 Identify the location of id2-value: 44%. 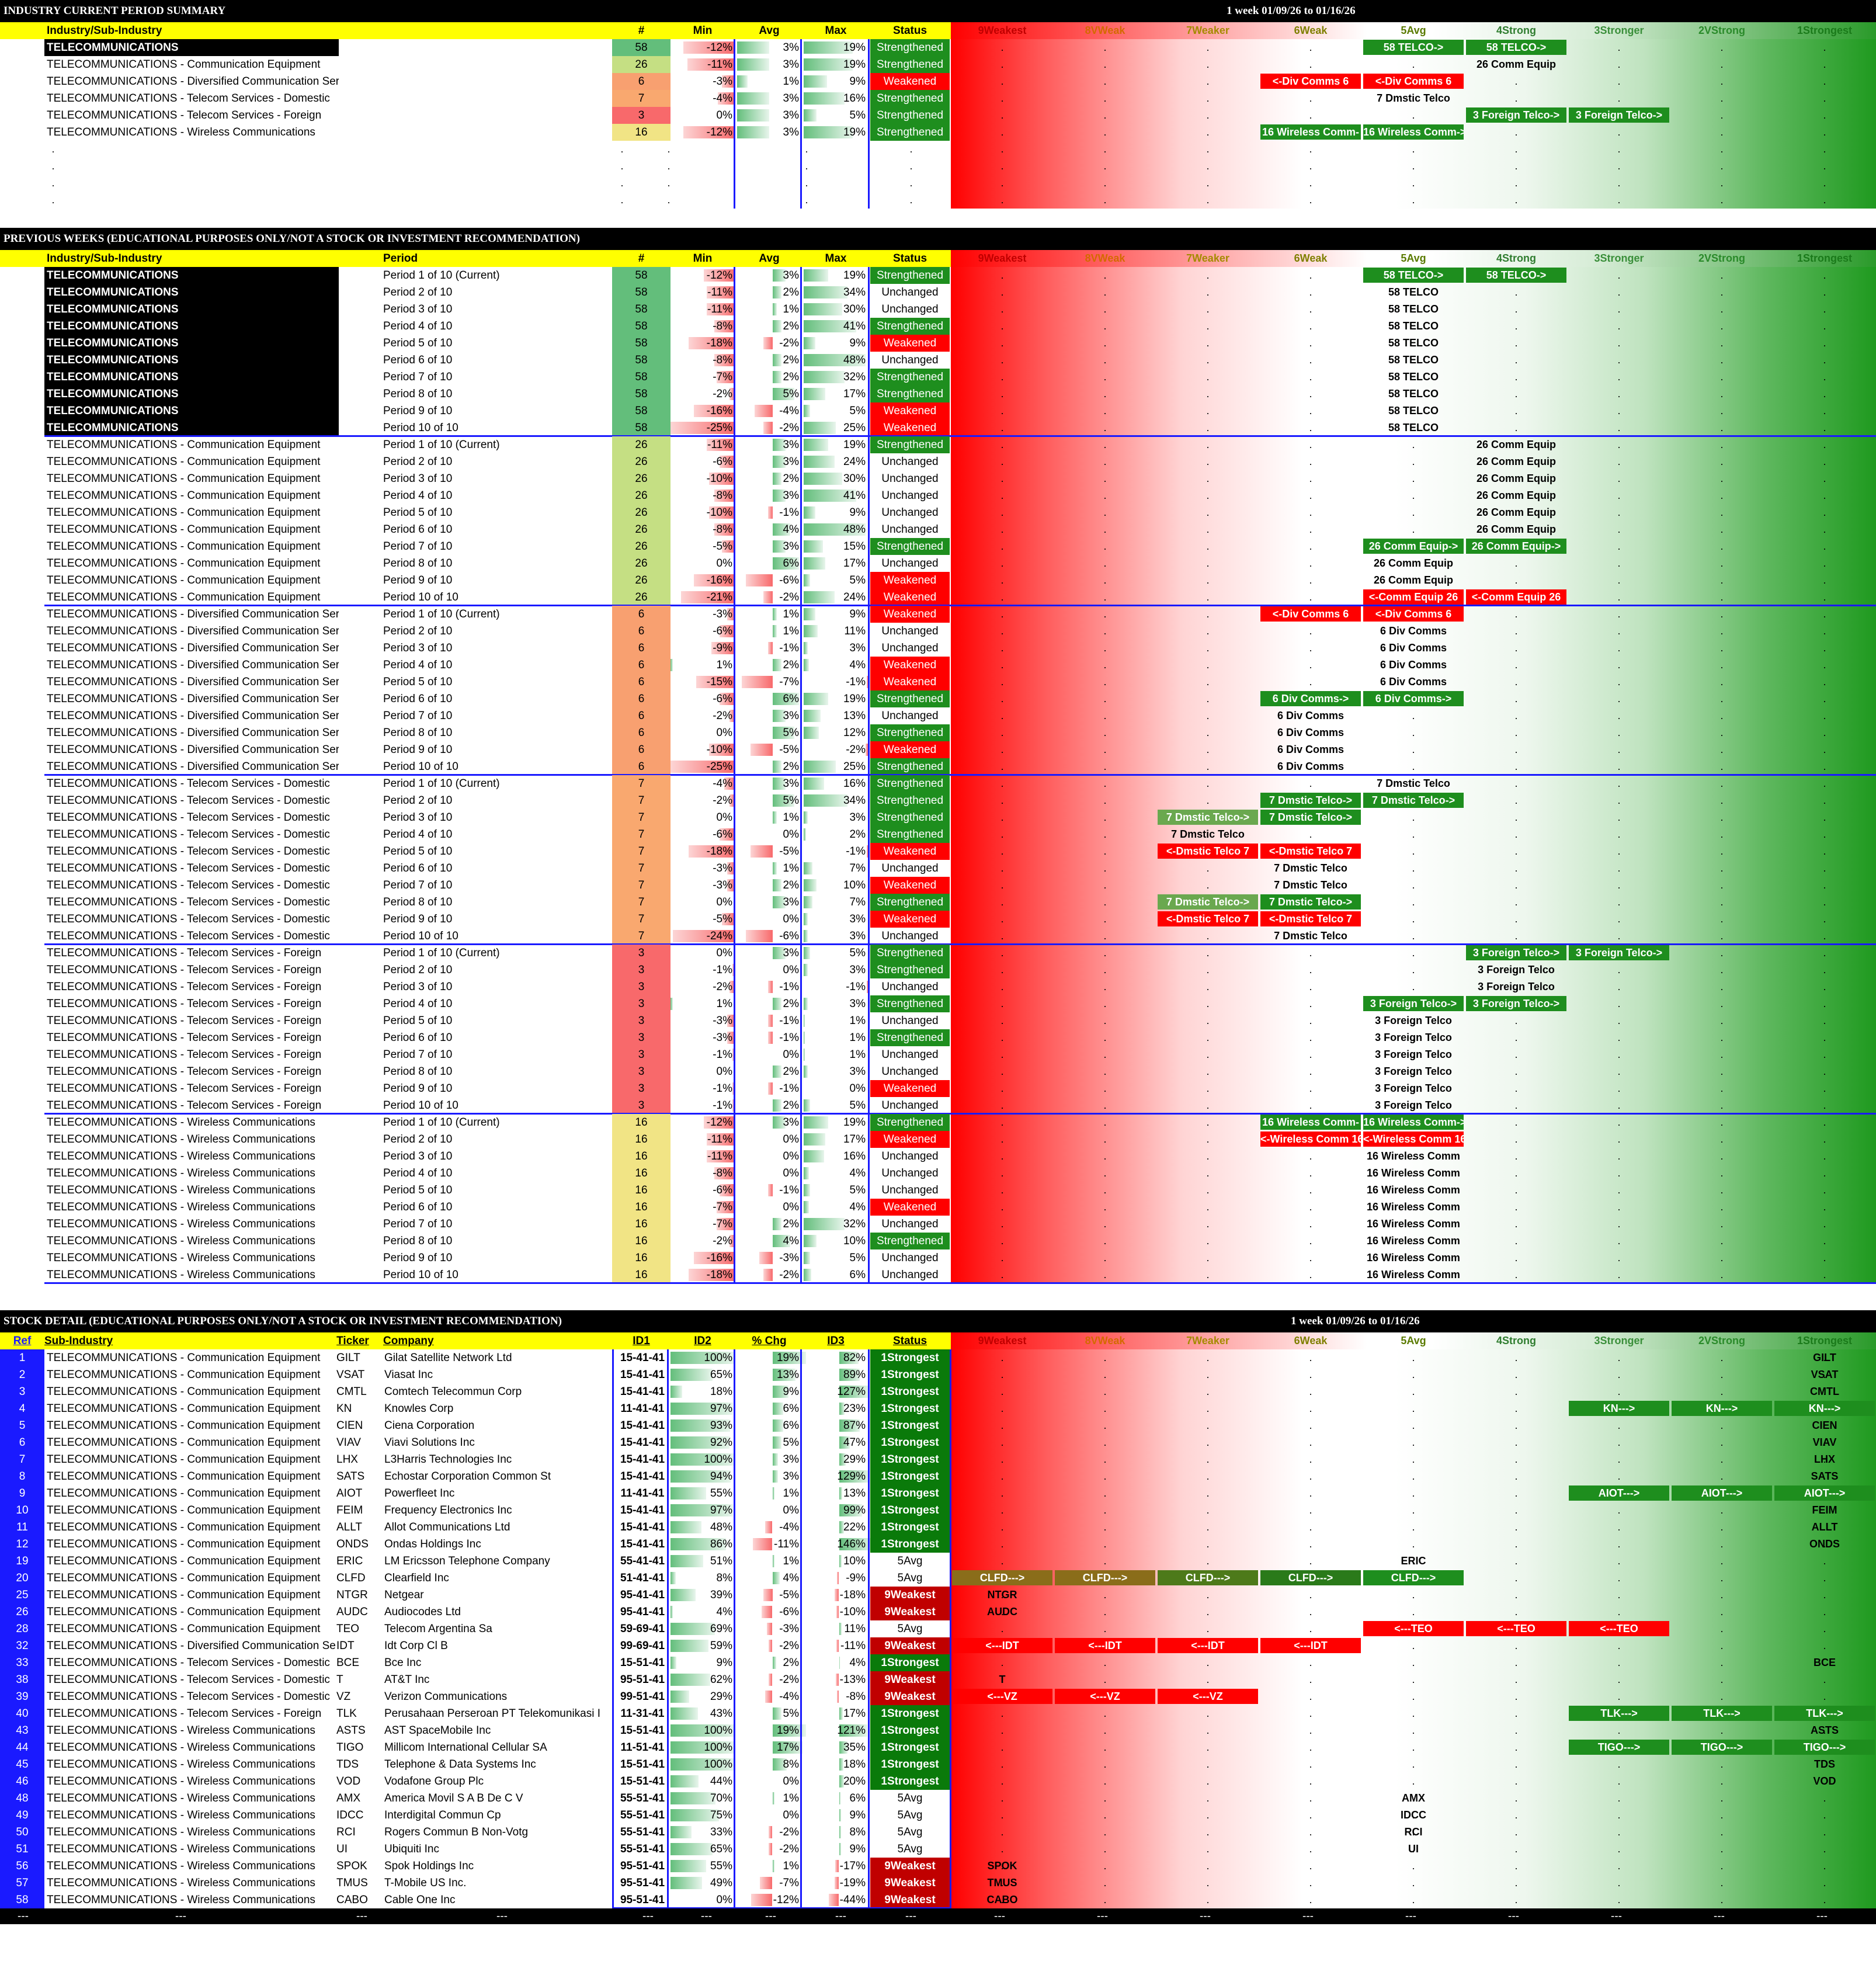
(721, 1781).